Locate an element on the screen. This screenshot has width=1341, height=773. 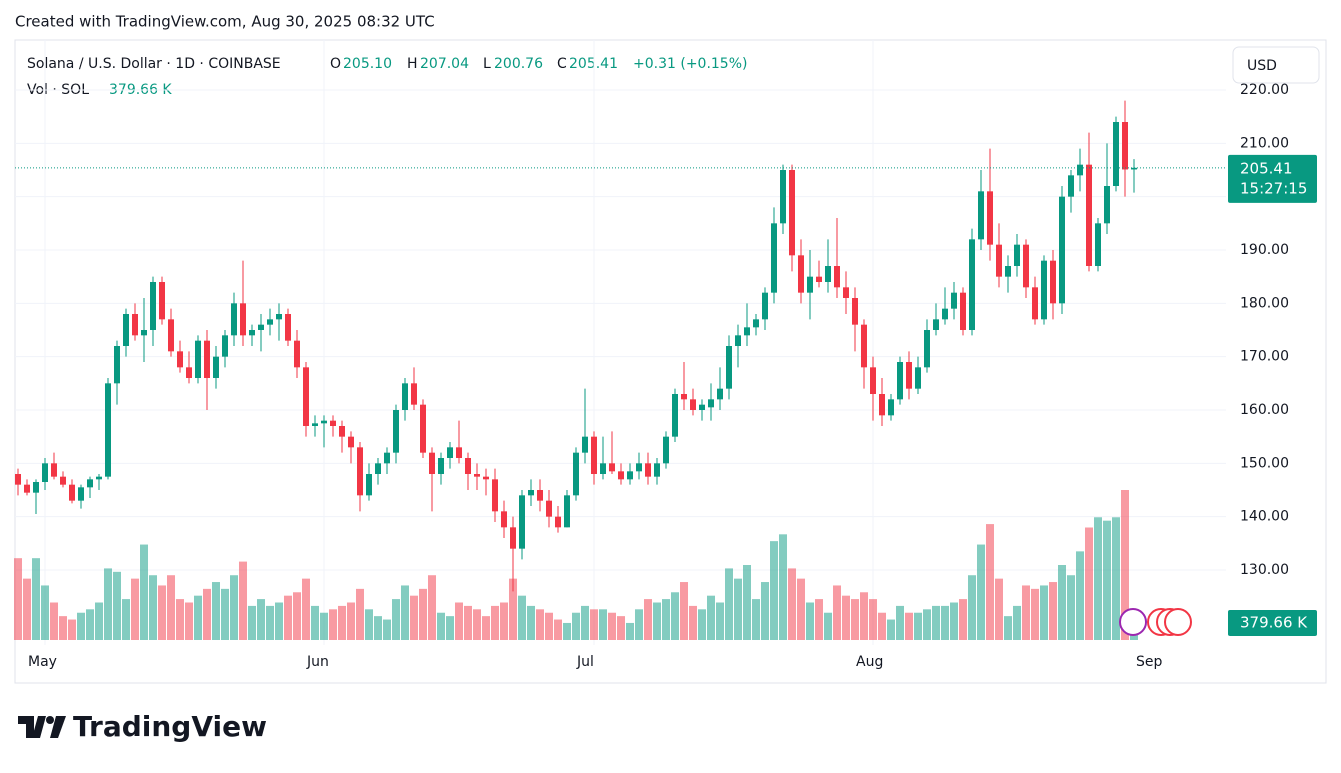
x-tick-label: Jul is located at coordinates (585, 662).